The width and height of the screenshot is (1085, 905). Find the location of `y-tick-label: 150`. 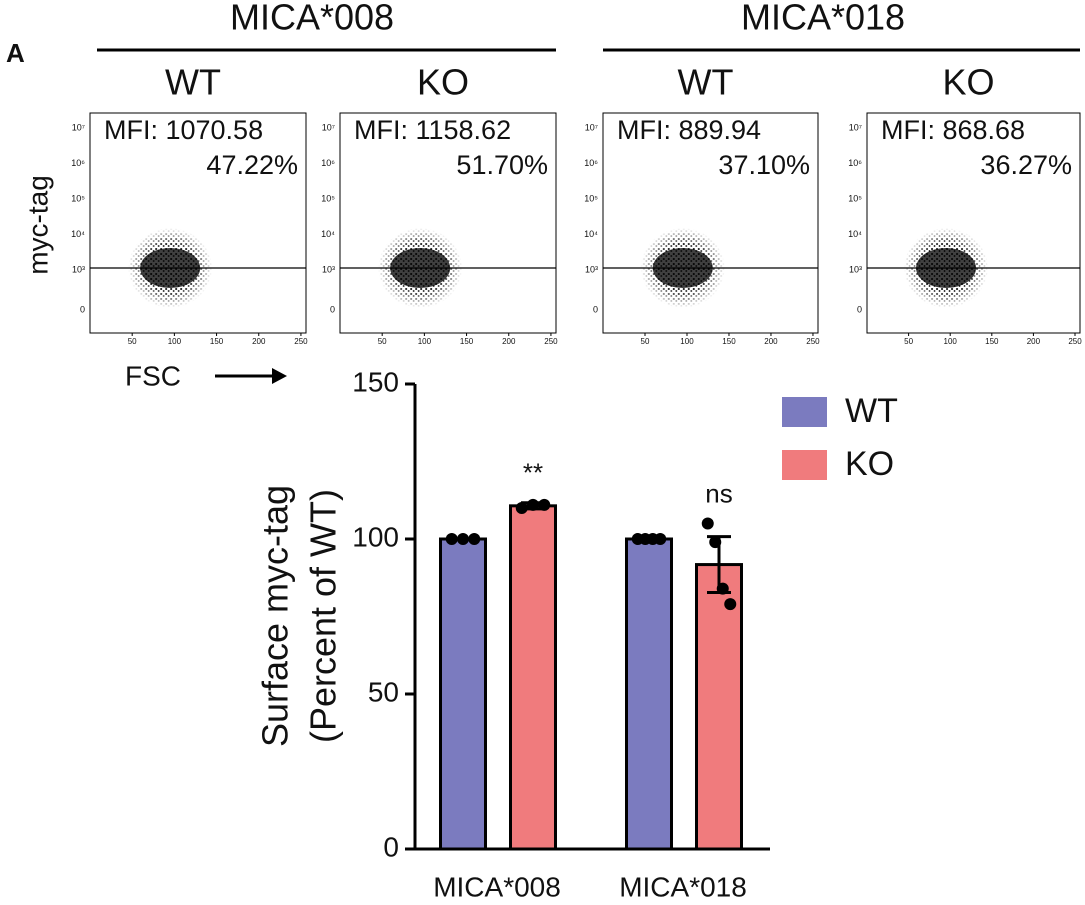

y-tick-label: 150 is located at coordinates (375, 381).